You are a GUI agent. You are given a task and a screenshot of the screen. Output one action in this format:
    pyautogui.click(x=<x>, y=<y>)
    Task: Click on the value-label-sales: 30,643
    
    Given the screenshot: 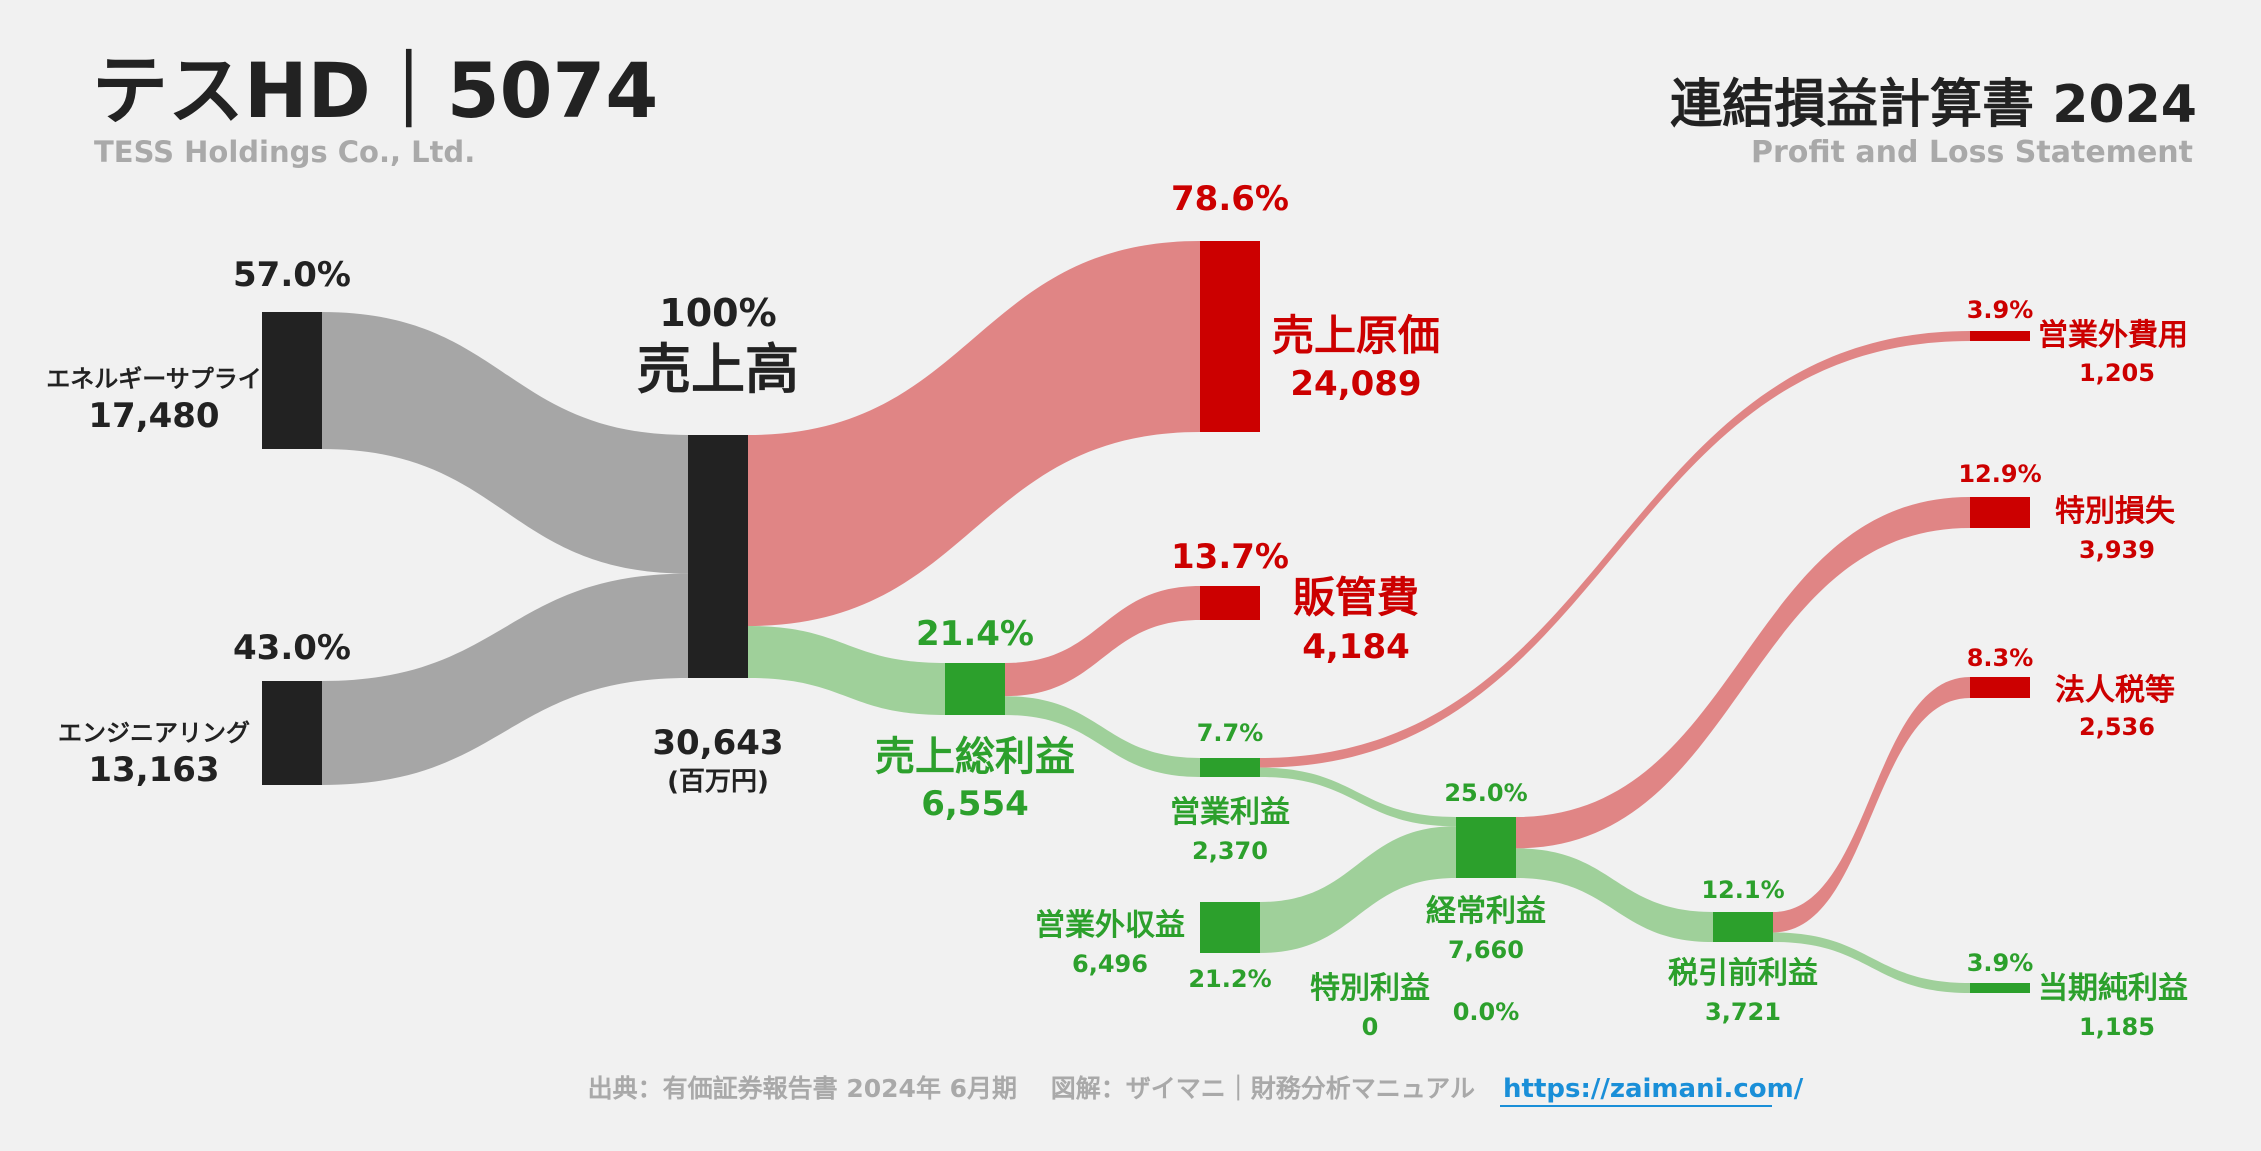 What is the action you would take?
    pyautogui.click(x=717, y=743)
    